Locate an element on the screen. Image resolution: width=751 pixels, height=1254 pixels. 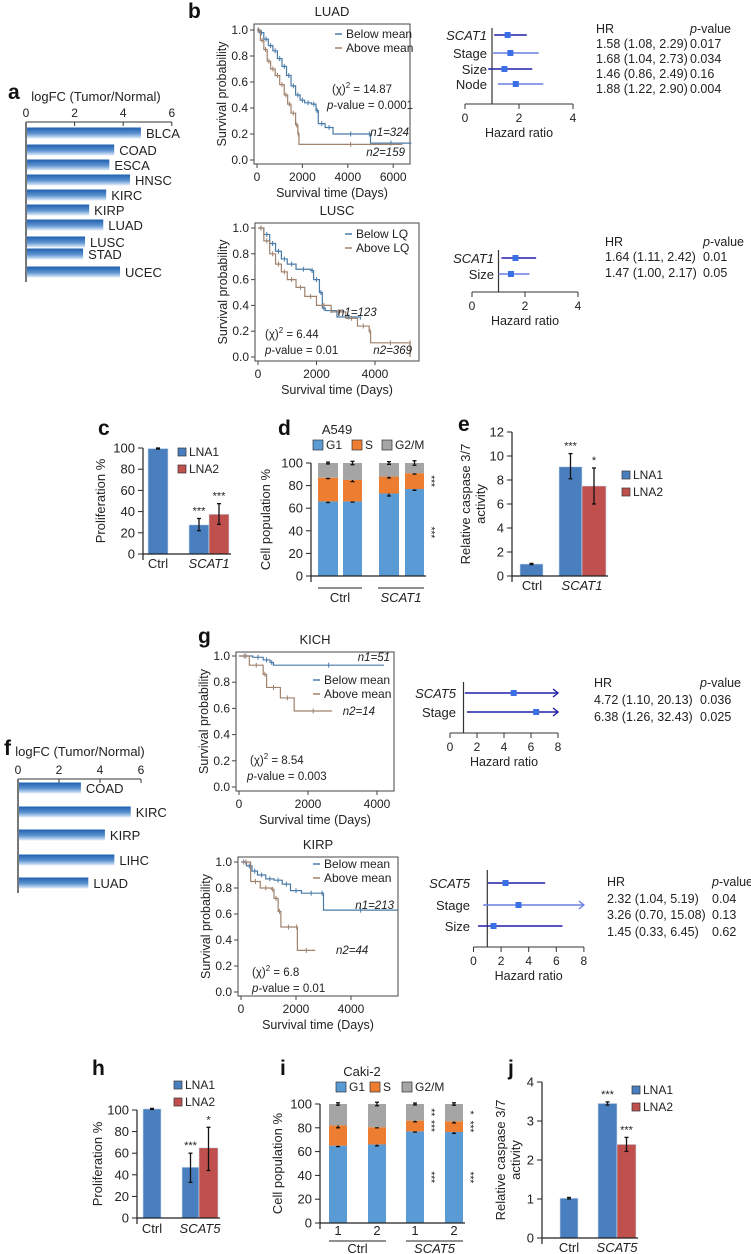
bar-segment-s is located at coordinates (377, 1136).